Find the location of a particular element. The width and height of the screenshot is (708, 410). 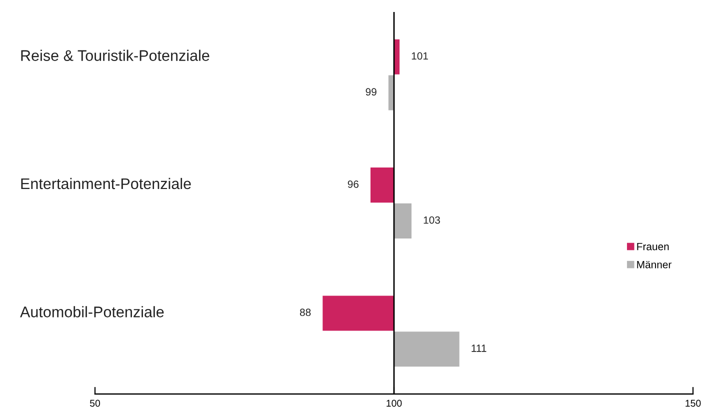

data-label: 101 is located at coordinates (420, 56).